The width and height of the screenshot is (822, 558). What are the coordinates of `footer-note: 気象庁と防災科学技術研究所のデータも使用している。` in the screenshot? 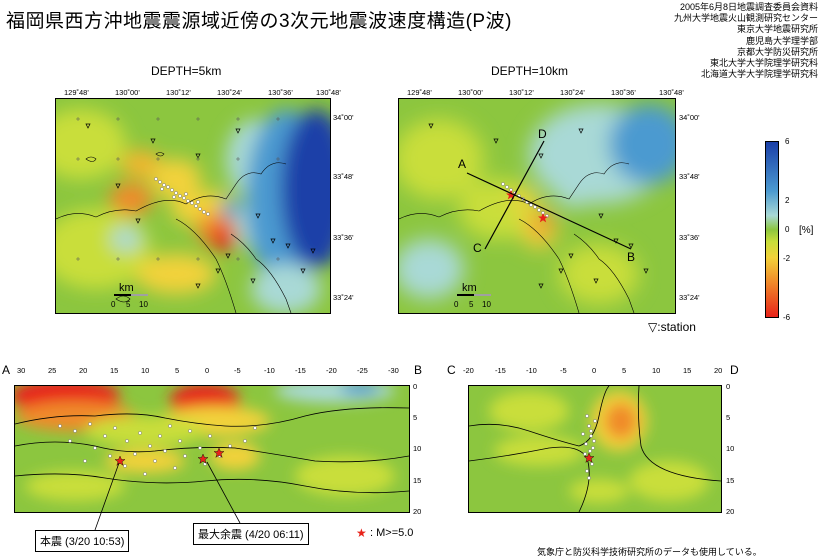 It's located at (649, 552).